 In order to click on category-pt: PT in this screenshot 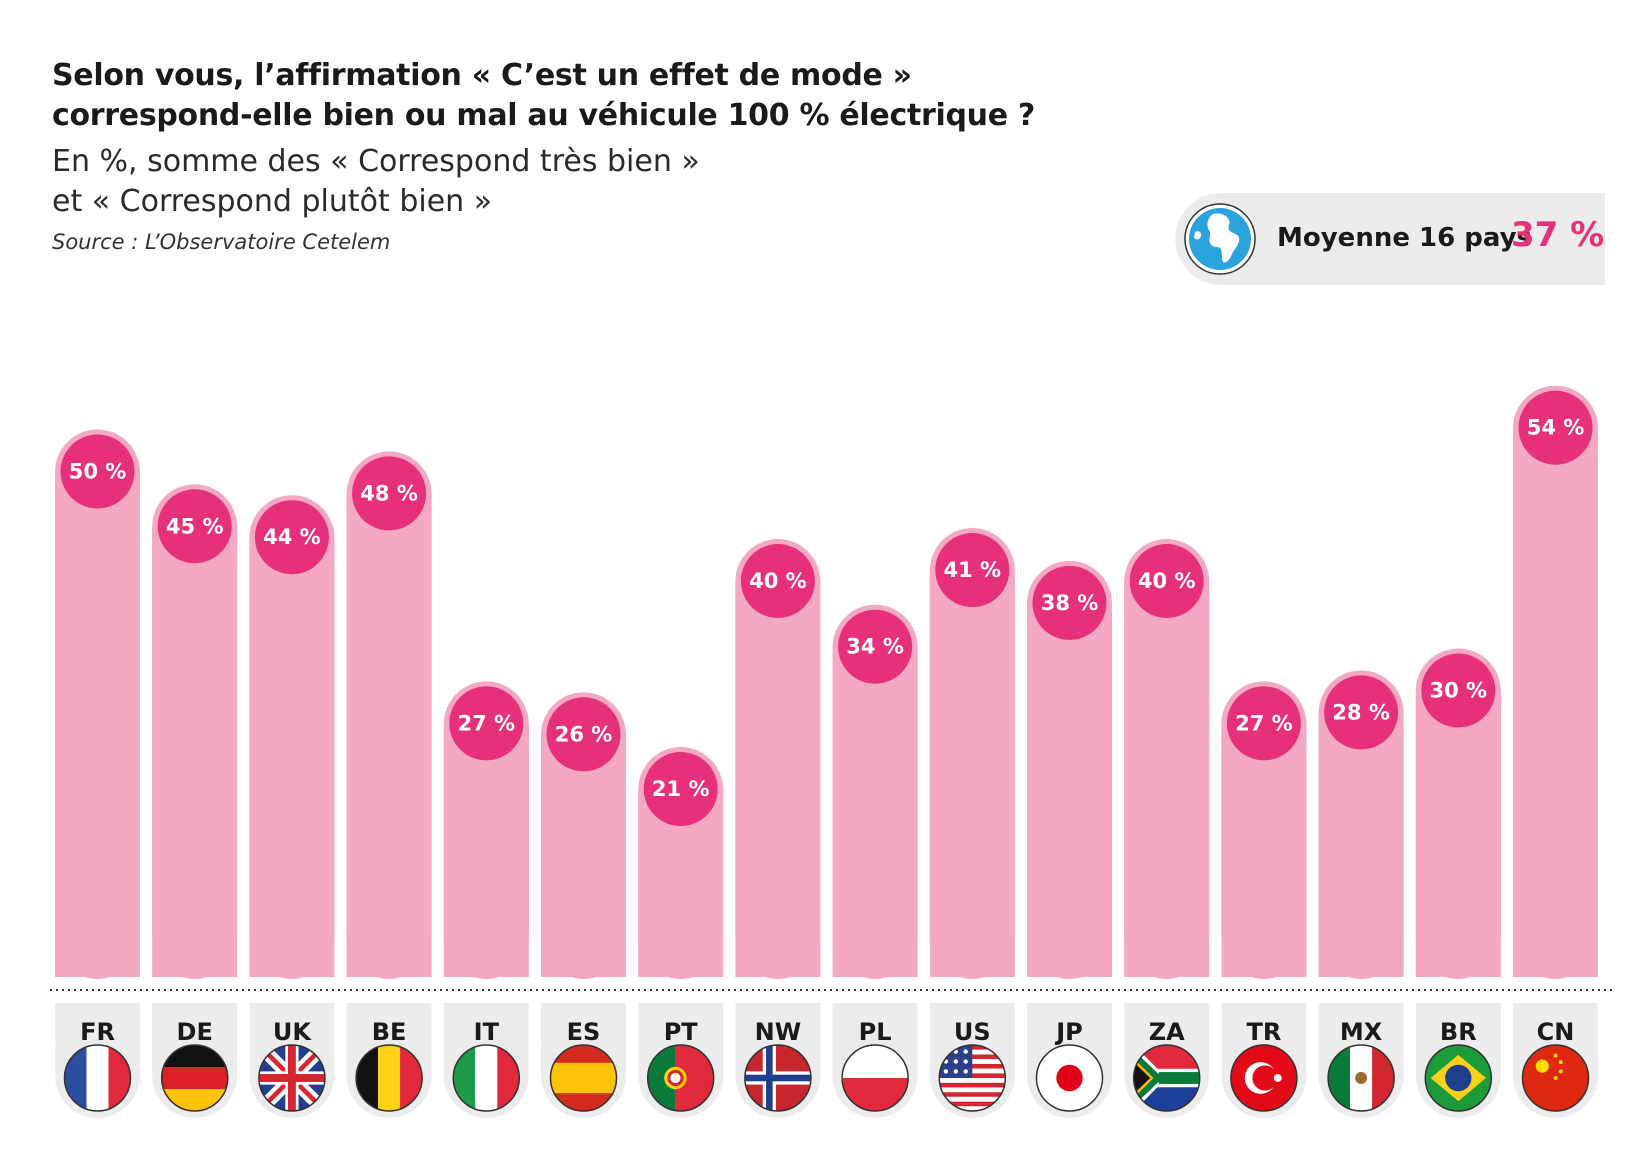, I will do `click(681, 1060)`.